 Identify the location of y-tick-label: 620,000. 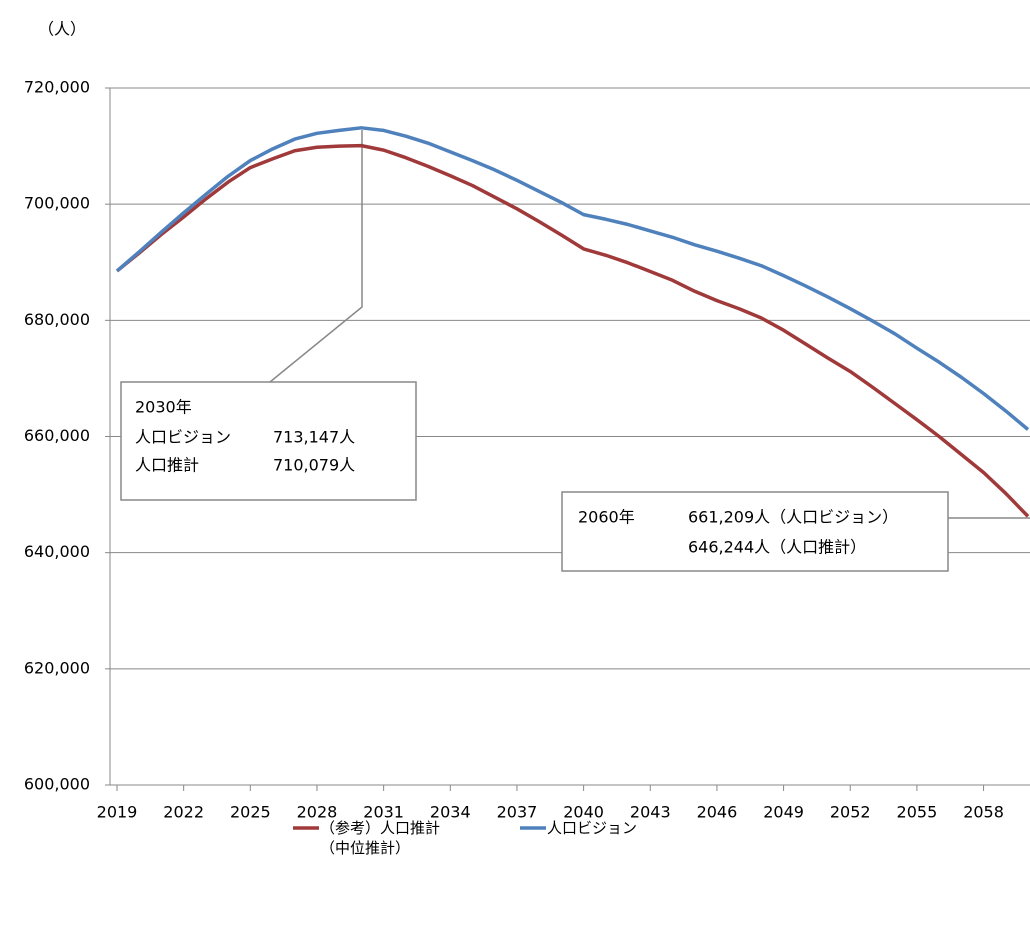
(57, 667).